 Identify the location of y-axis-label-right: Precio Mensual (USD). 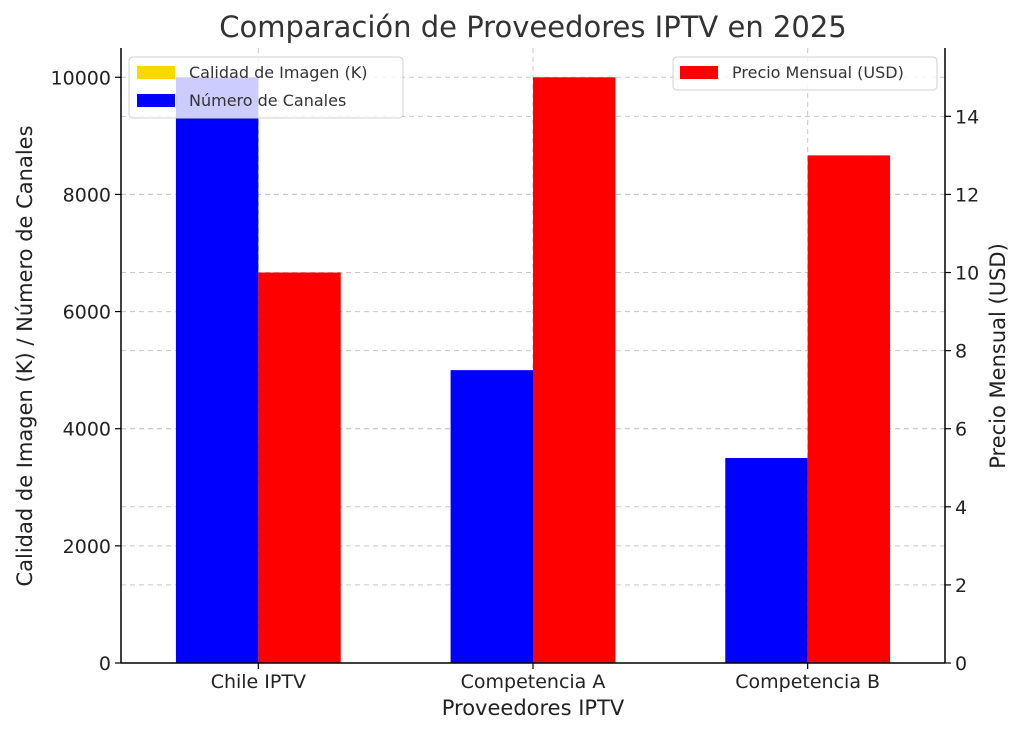
(998, 356).